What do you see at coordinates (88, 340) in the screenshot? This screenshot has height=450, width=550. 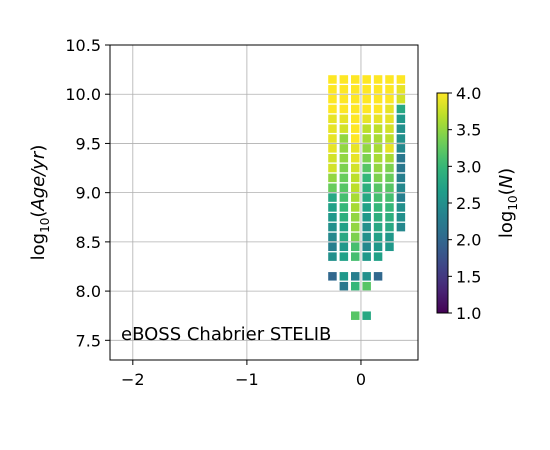 I see `y-tick-label: 7.5` at bounding box center [88, 340].